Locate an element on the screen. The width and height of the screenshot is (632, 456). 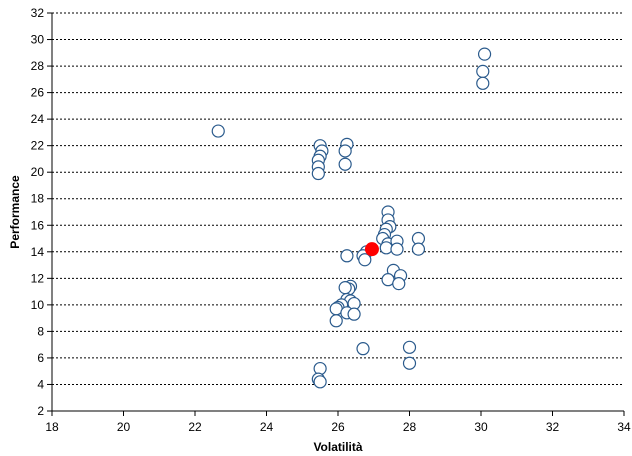
x-tick-label: 22 is located at coordinates (195, 427).